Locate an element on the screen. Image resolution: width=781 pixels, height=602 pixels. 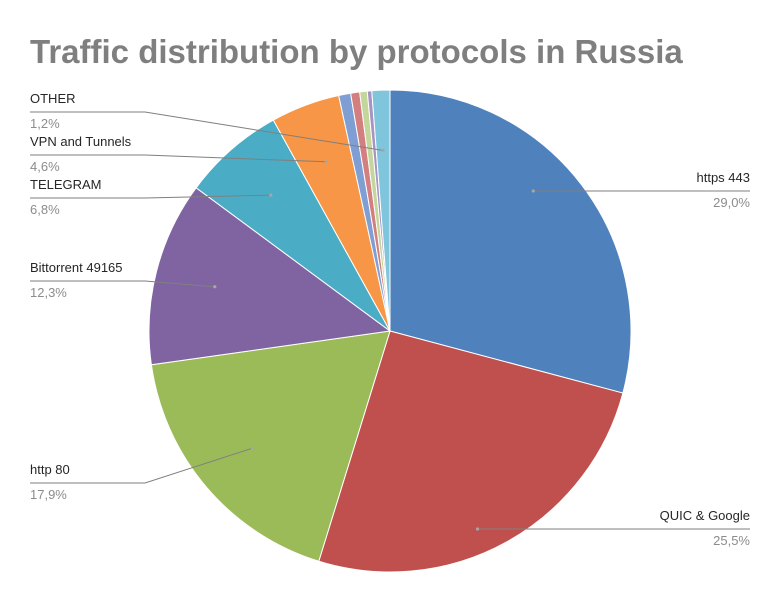
slice-label-name: QUIC & Google is located at coordinates (705, 515).